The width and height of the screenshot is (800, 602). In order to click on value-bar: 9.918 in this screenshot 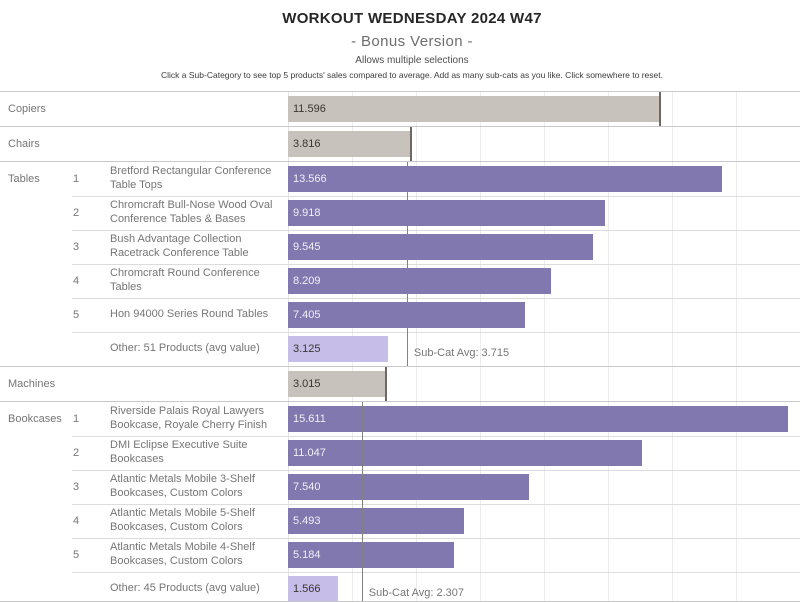, I will do `click(447, 213)`.